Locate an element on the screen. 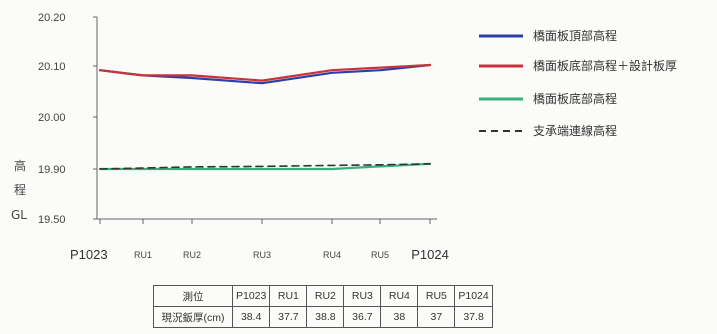  table-col-header: RU2 is located at coordinates (325, 296).